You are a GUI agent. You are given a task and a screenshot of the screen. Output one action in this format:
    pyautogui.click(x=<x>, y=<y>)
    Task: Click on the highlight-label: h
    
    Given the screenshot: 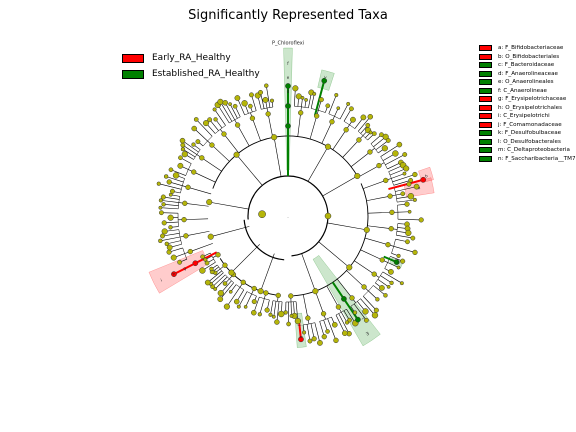 What is the action you would take?
    pyautogui.click(x=173, y=274)
    